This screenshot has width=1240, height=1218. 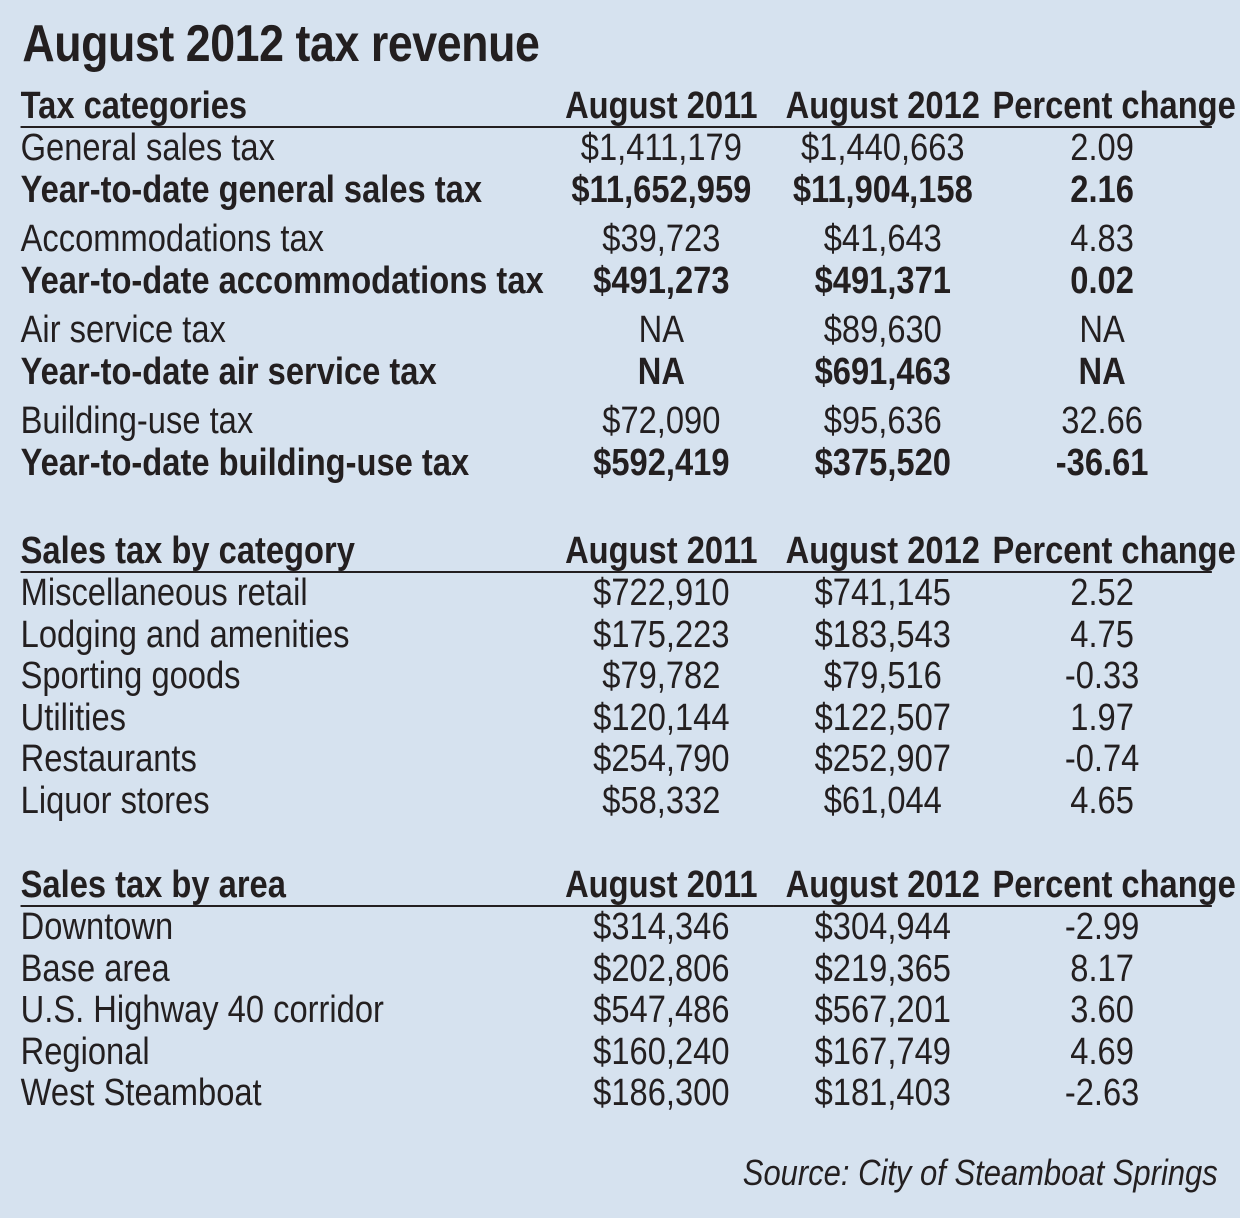 I want to click on value-august-2011: $1,411,179, so click(x=661, y=148).